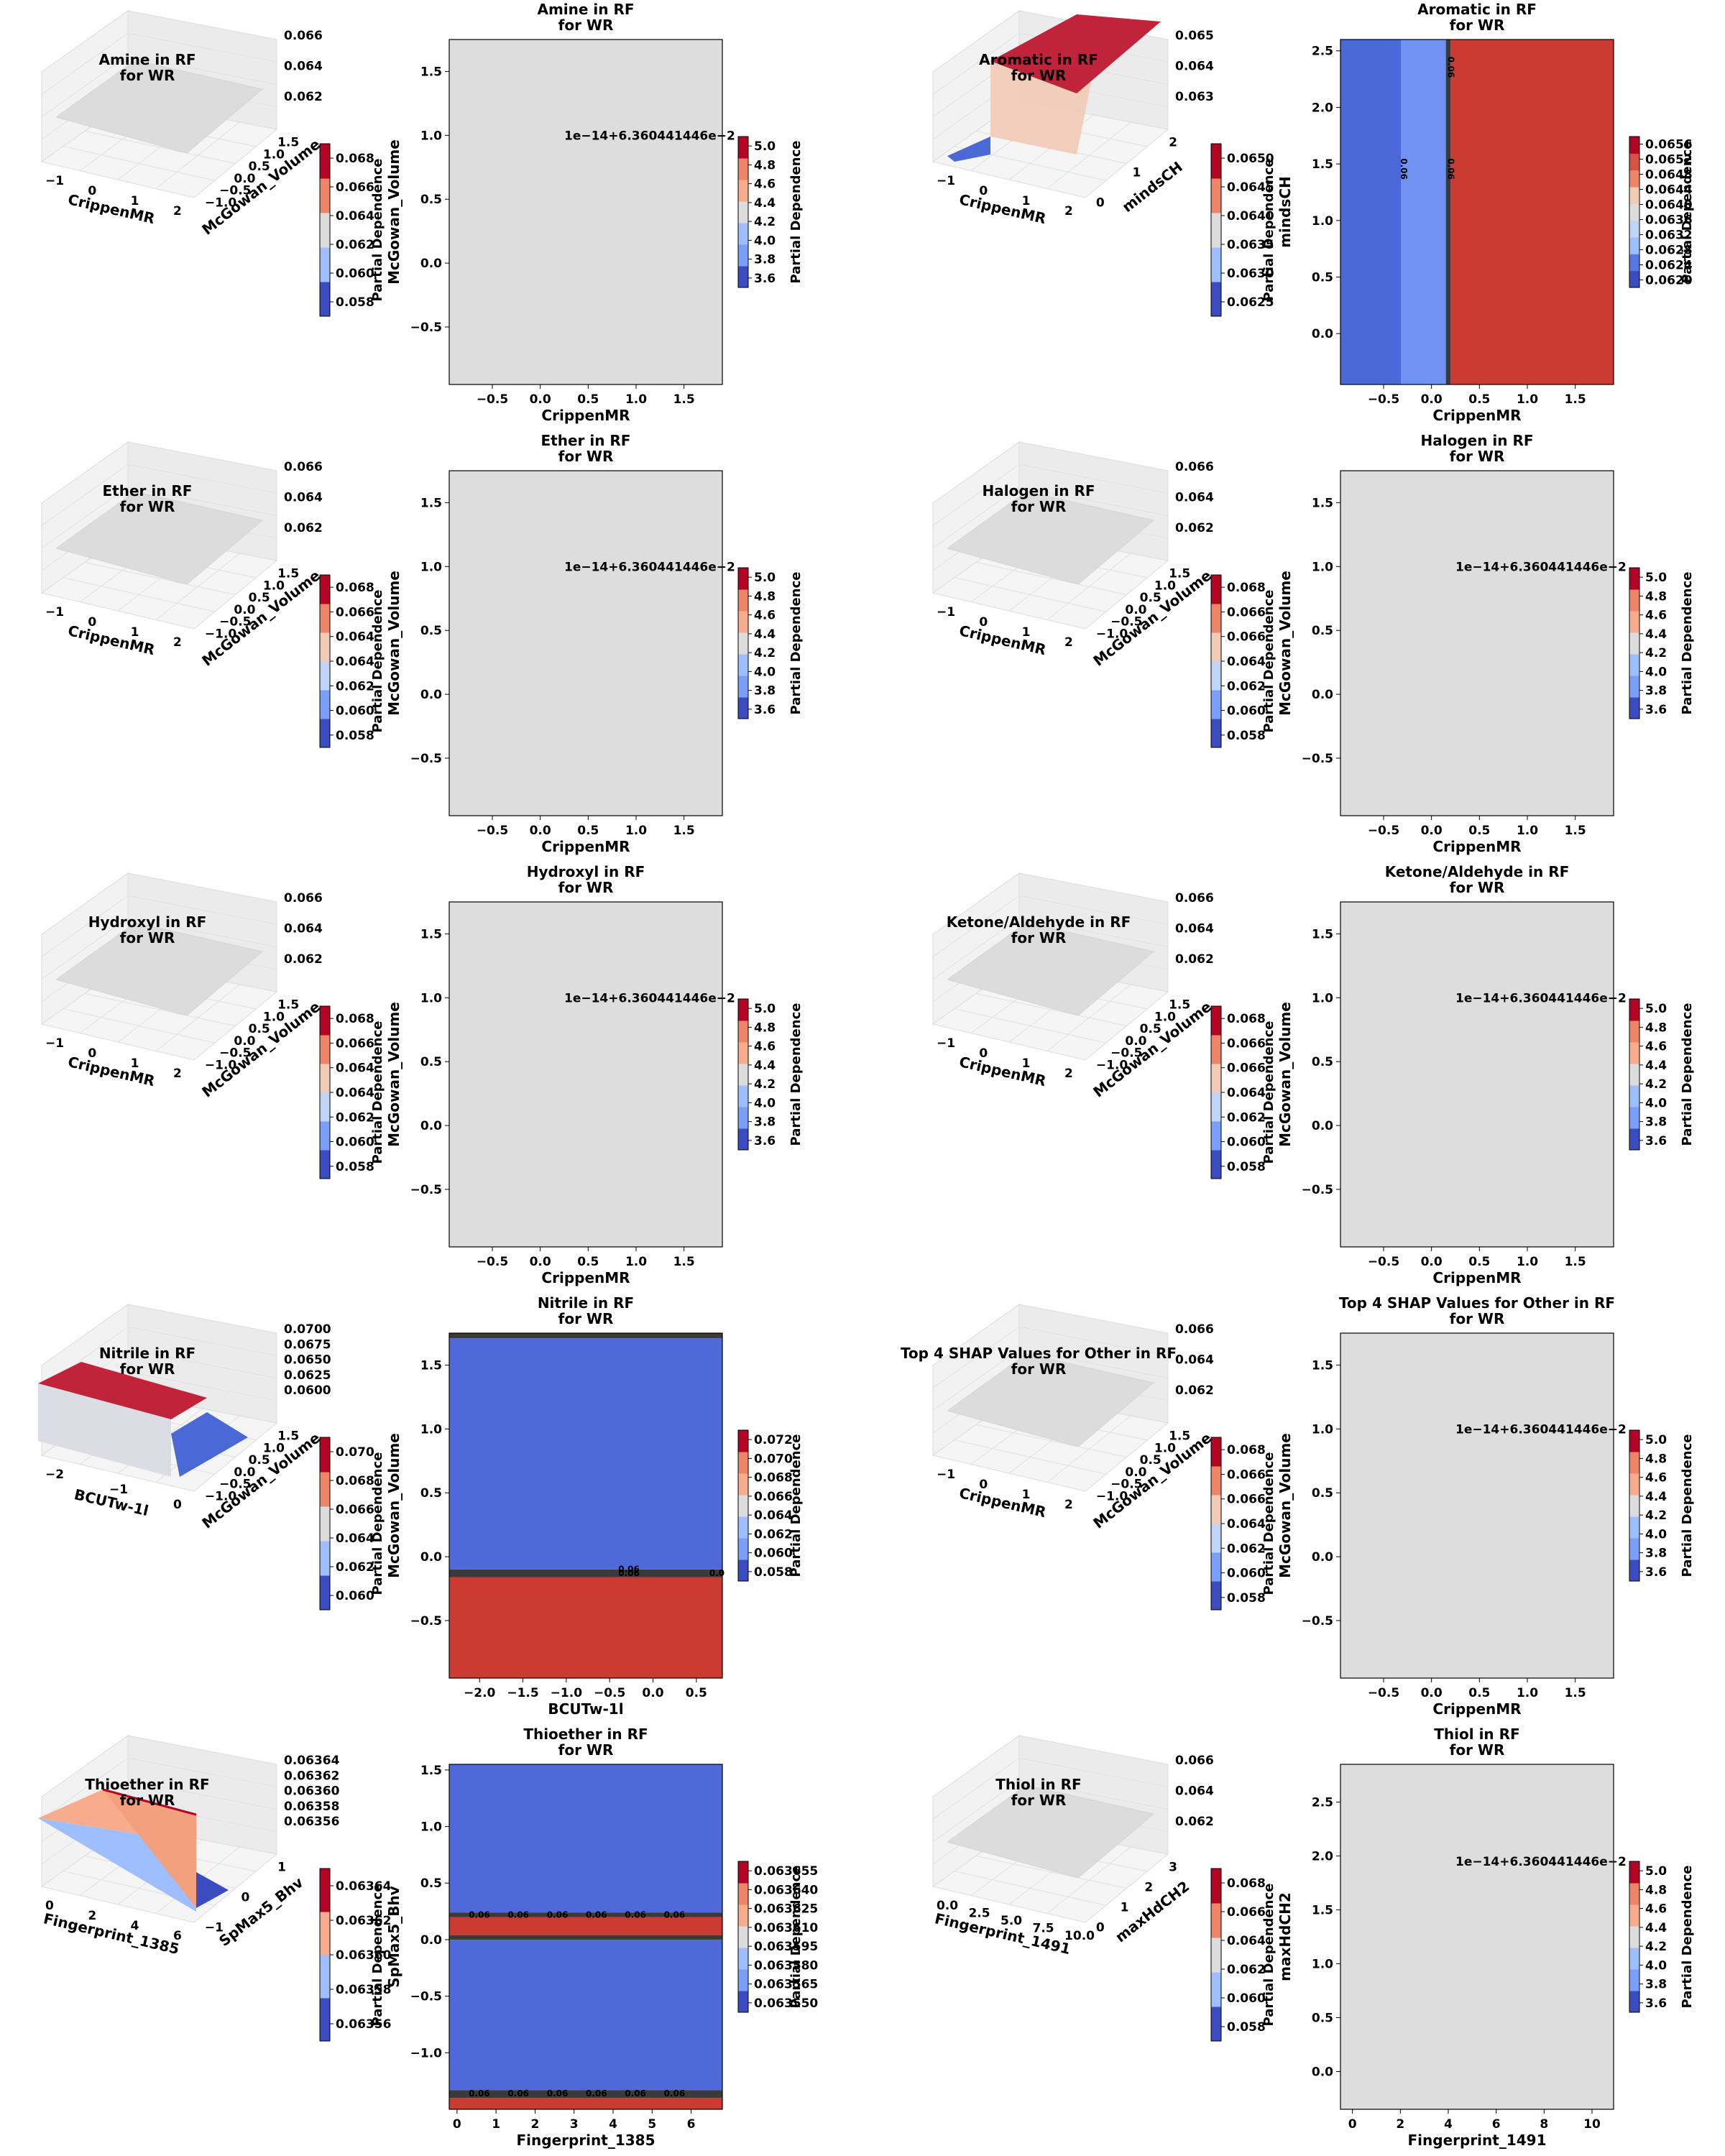 The width and height of the screenshot is (1725, 2156). I want to click on y-tick-label: 0.5, so click(1151, 598).